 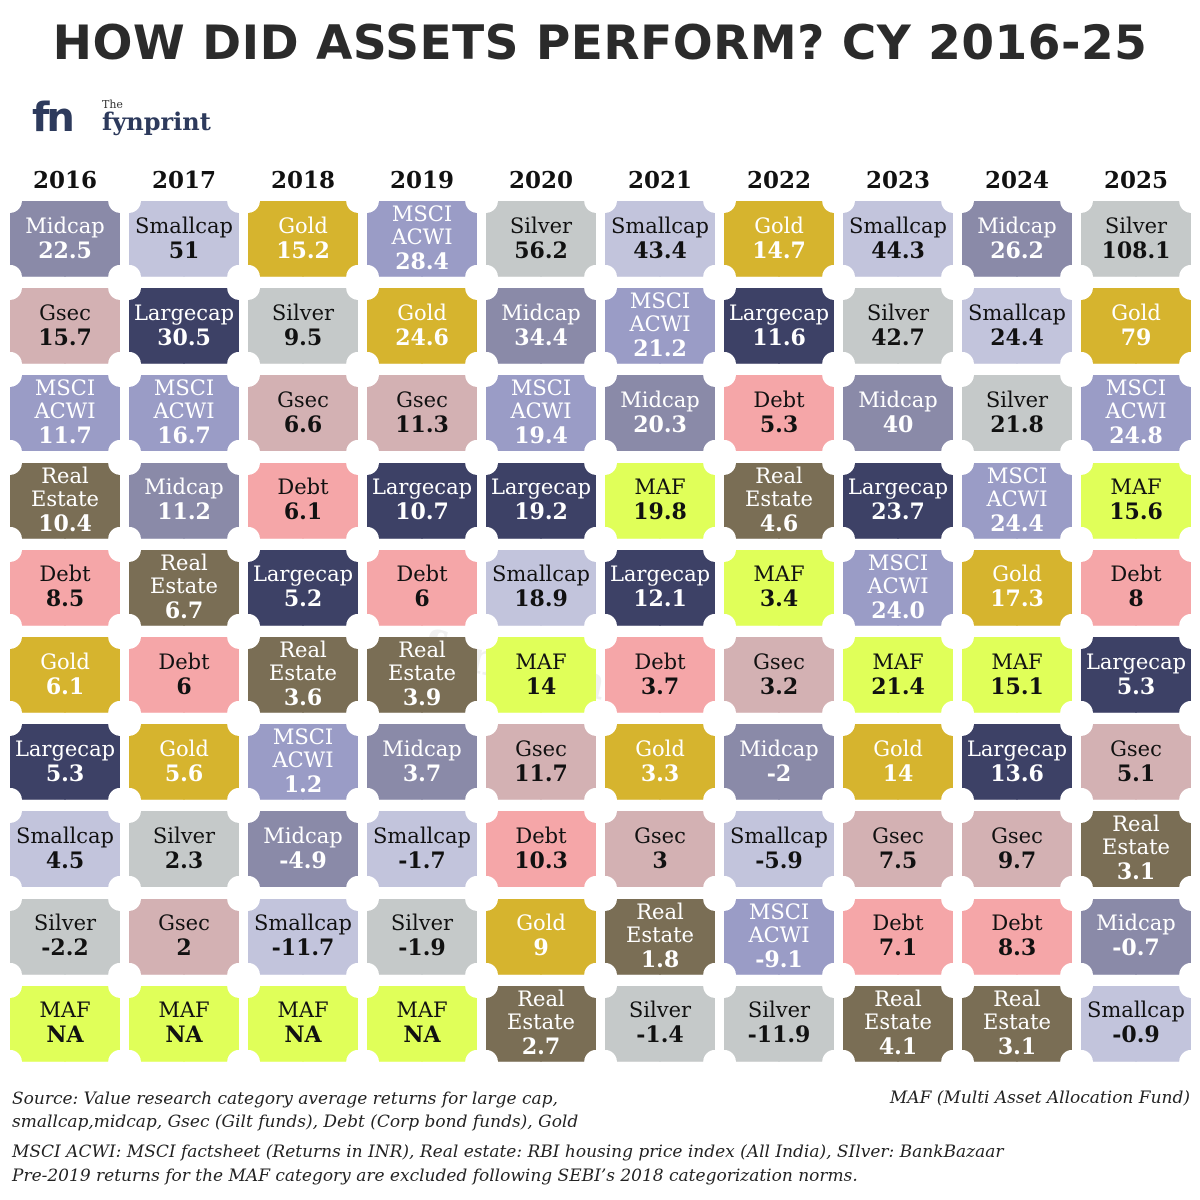 What do you see at coordinates (65, 523) in the screenshot?
I see `return-value: 10.4` at bounding box center [65, 523].